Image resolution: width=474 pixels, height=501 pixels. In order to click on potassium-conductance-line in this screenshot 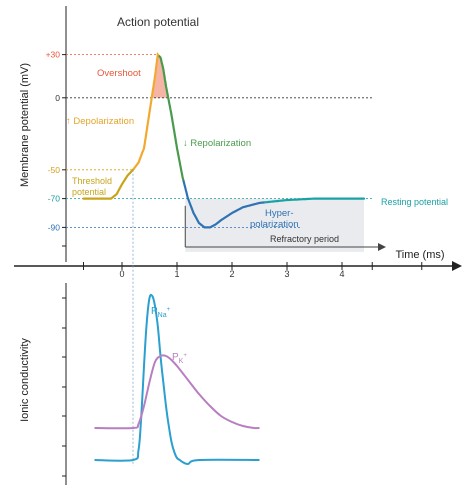, I will do `click(177, 392)`.